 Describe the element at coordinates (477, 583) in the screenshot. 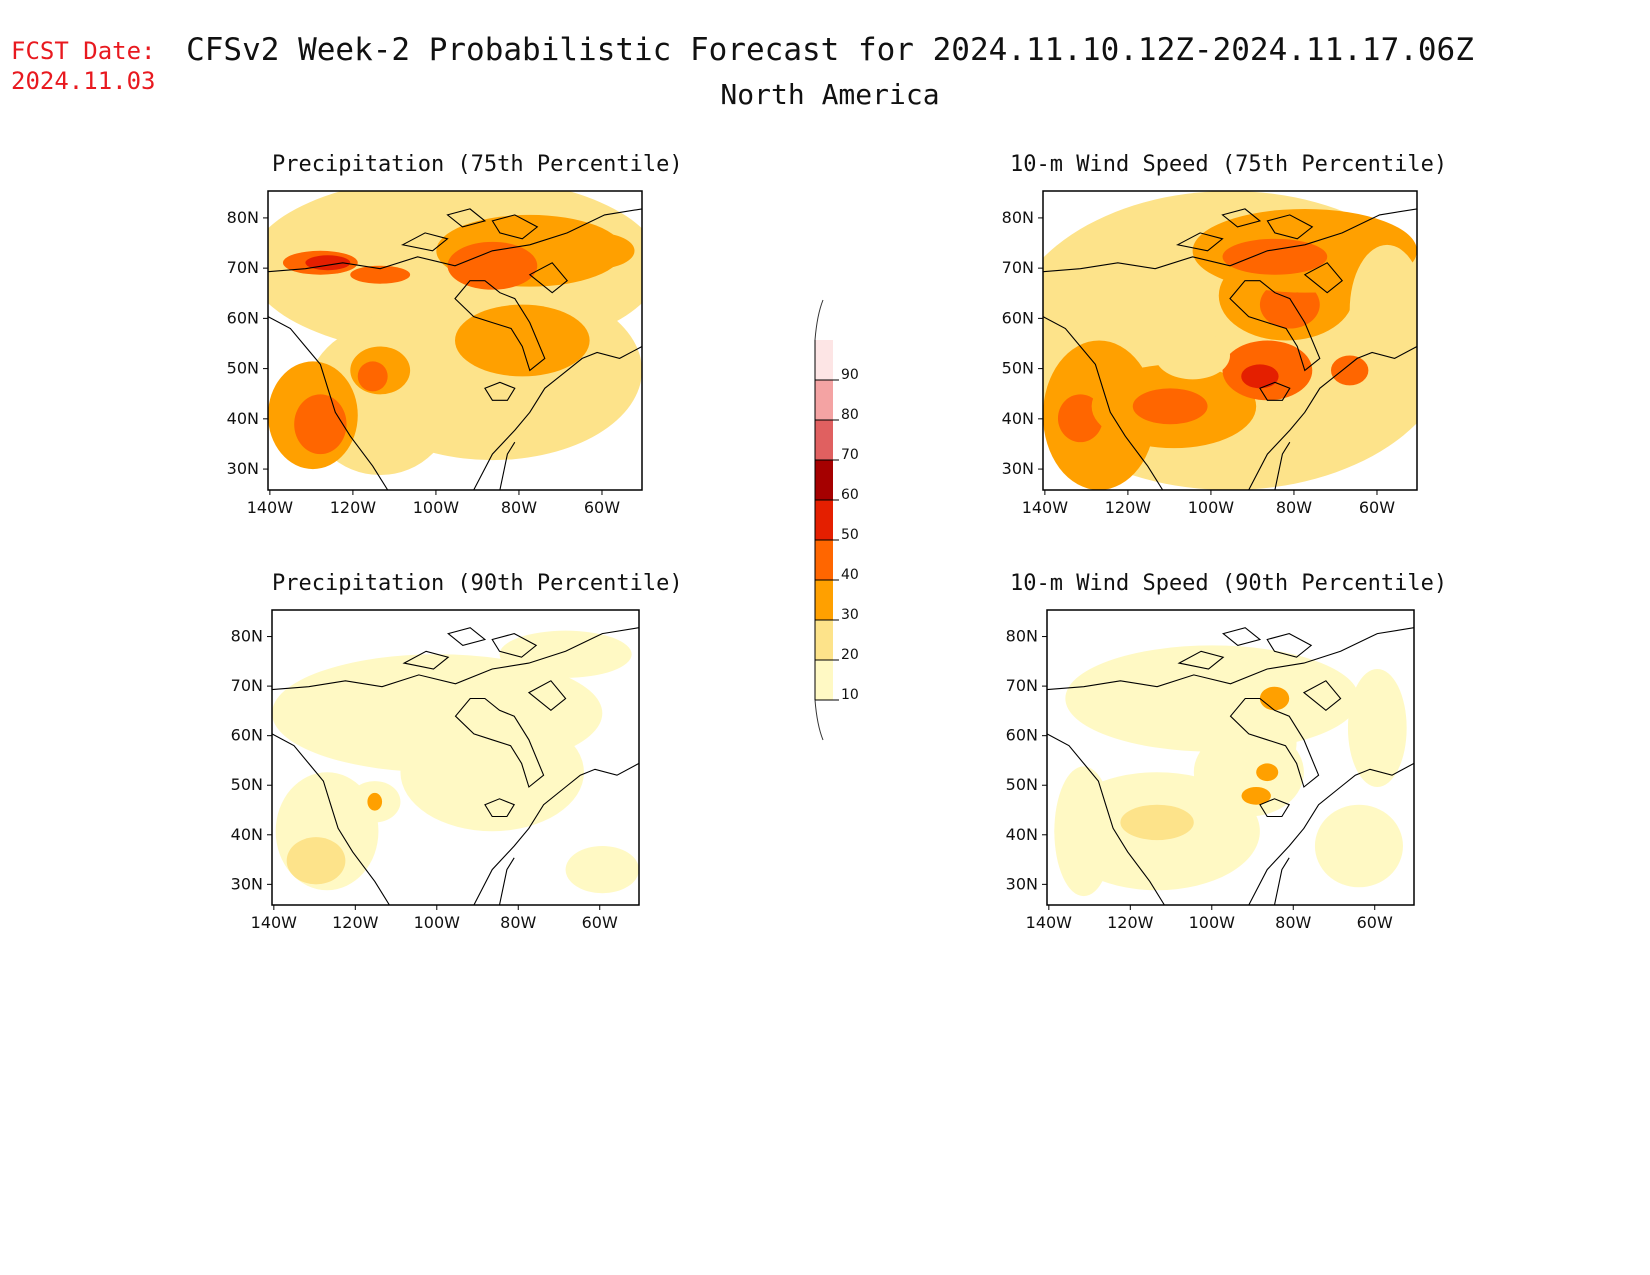

I see `panel-title: Precipitation (90th Percentile)` at that location.